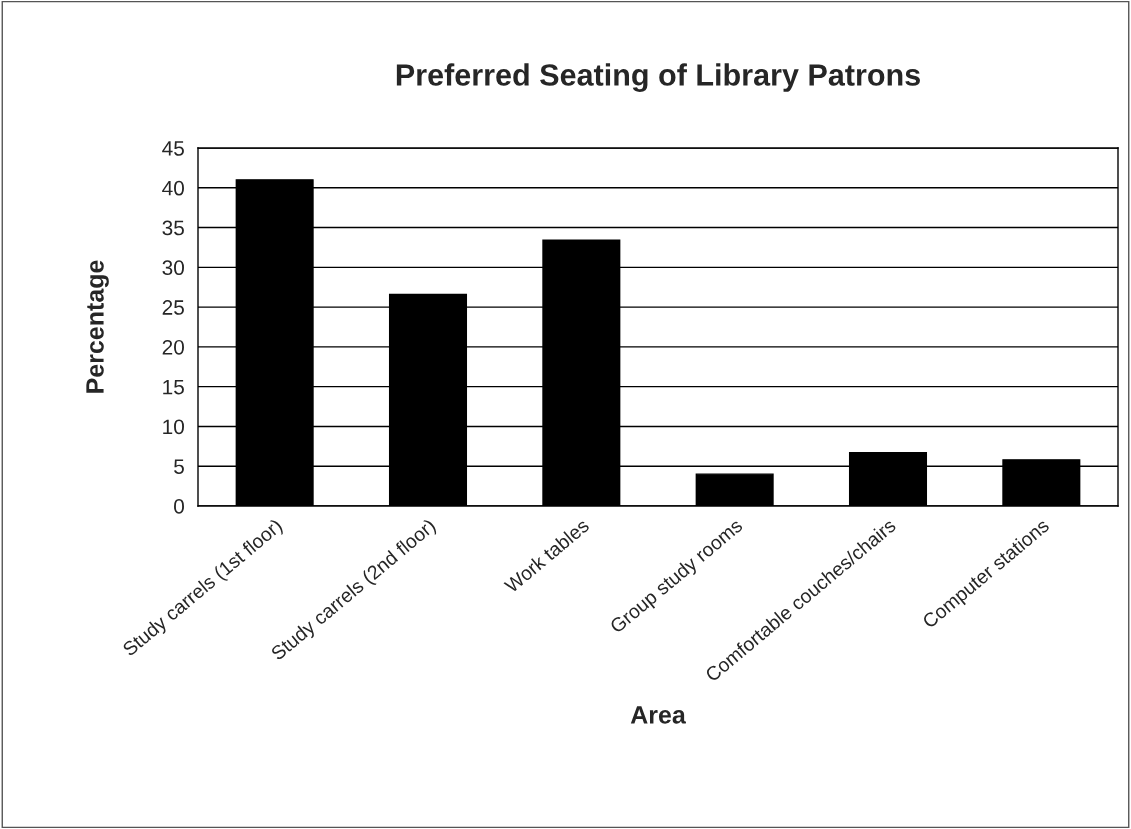 The width and height of the screenshot is (1131, 829). Describe the element at coordinates (97, 326) in the screenshot. I see `y-axis-title: Percentage` at that location.